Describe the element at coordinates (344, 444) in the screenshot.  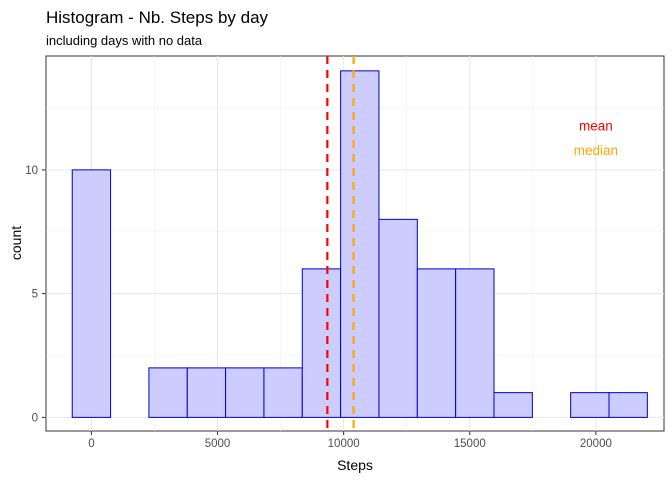
I see `x-tick-label: 10000` at that location.